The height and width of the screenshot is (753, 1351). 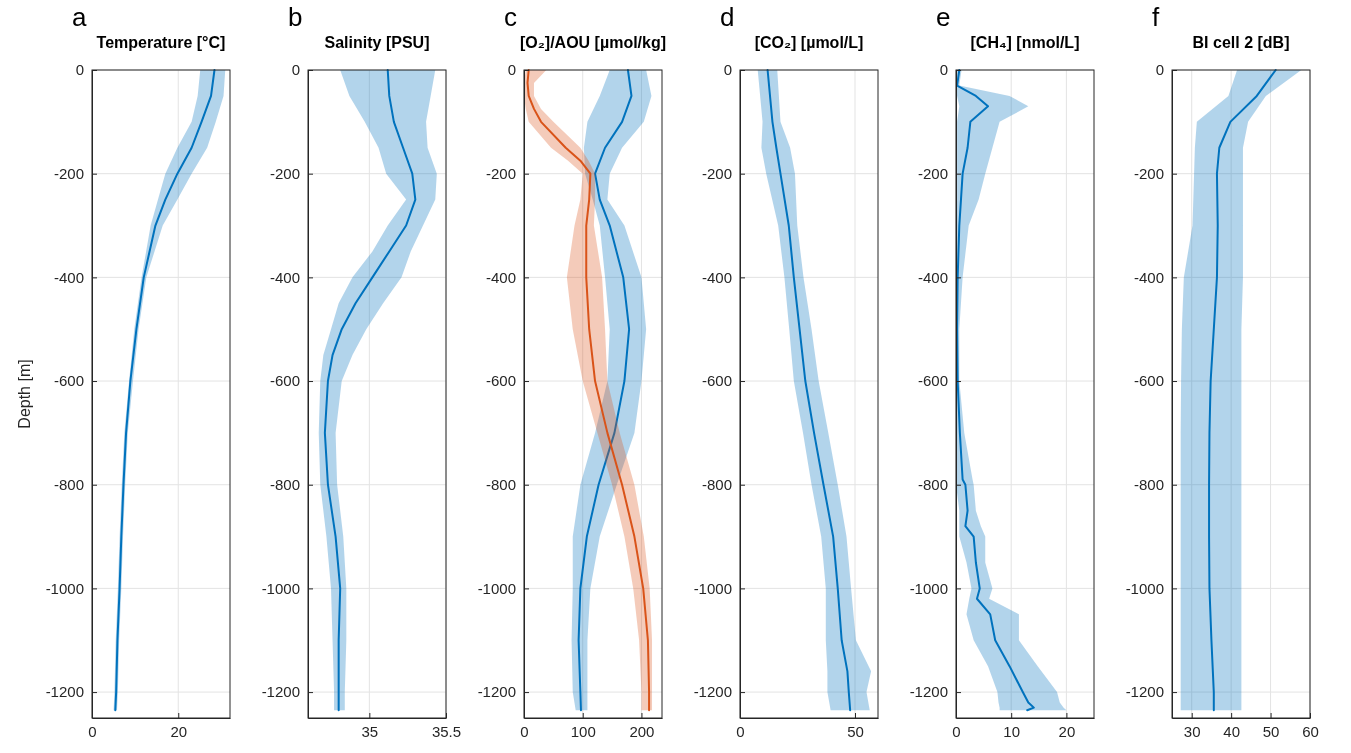 What do you see at coordinates (510, 17) in the screenshot?
I see `text: c` at bounding box center [510, 17].